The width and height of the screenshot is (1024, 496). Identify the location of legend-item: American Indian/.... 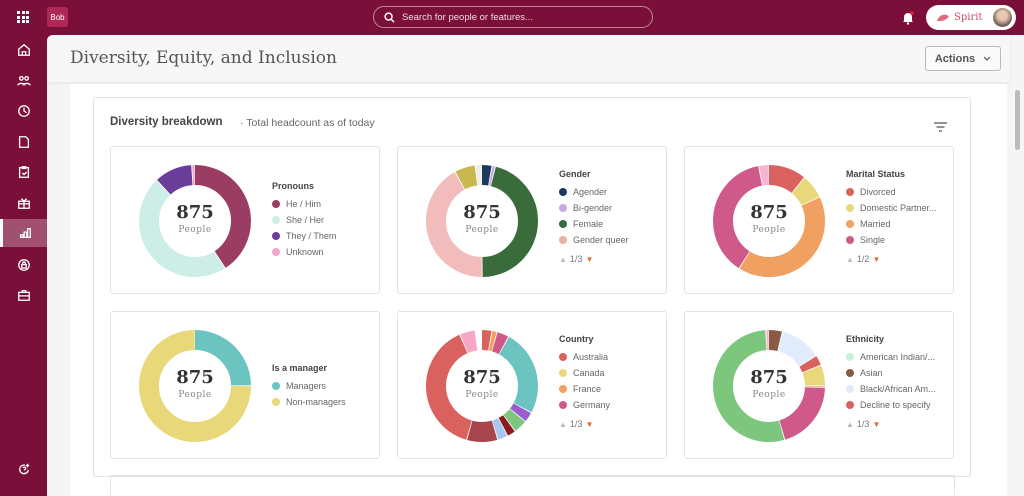
(898, 357).